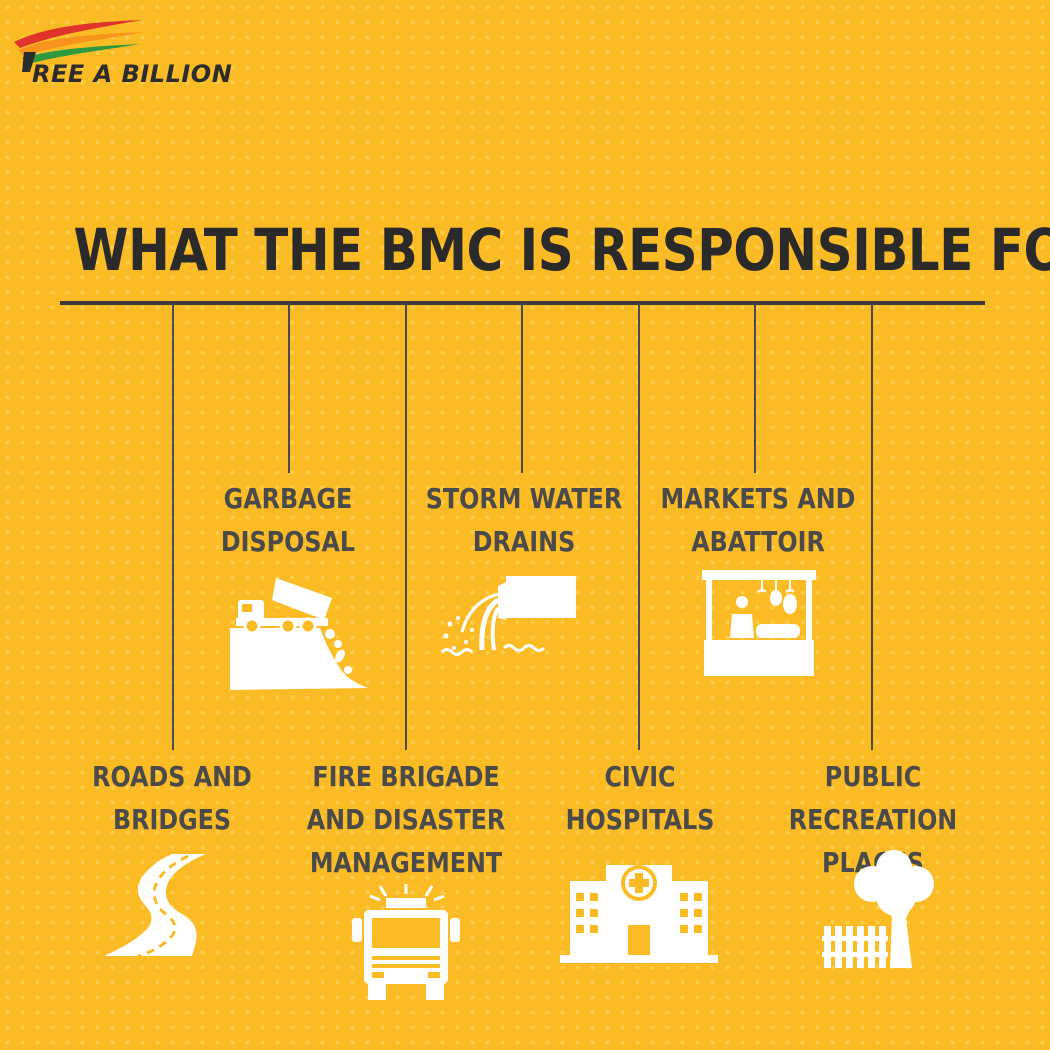  I want to click on park-tree-icon, so click(882, 909).